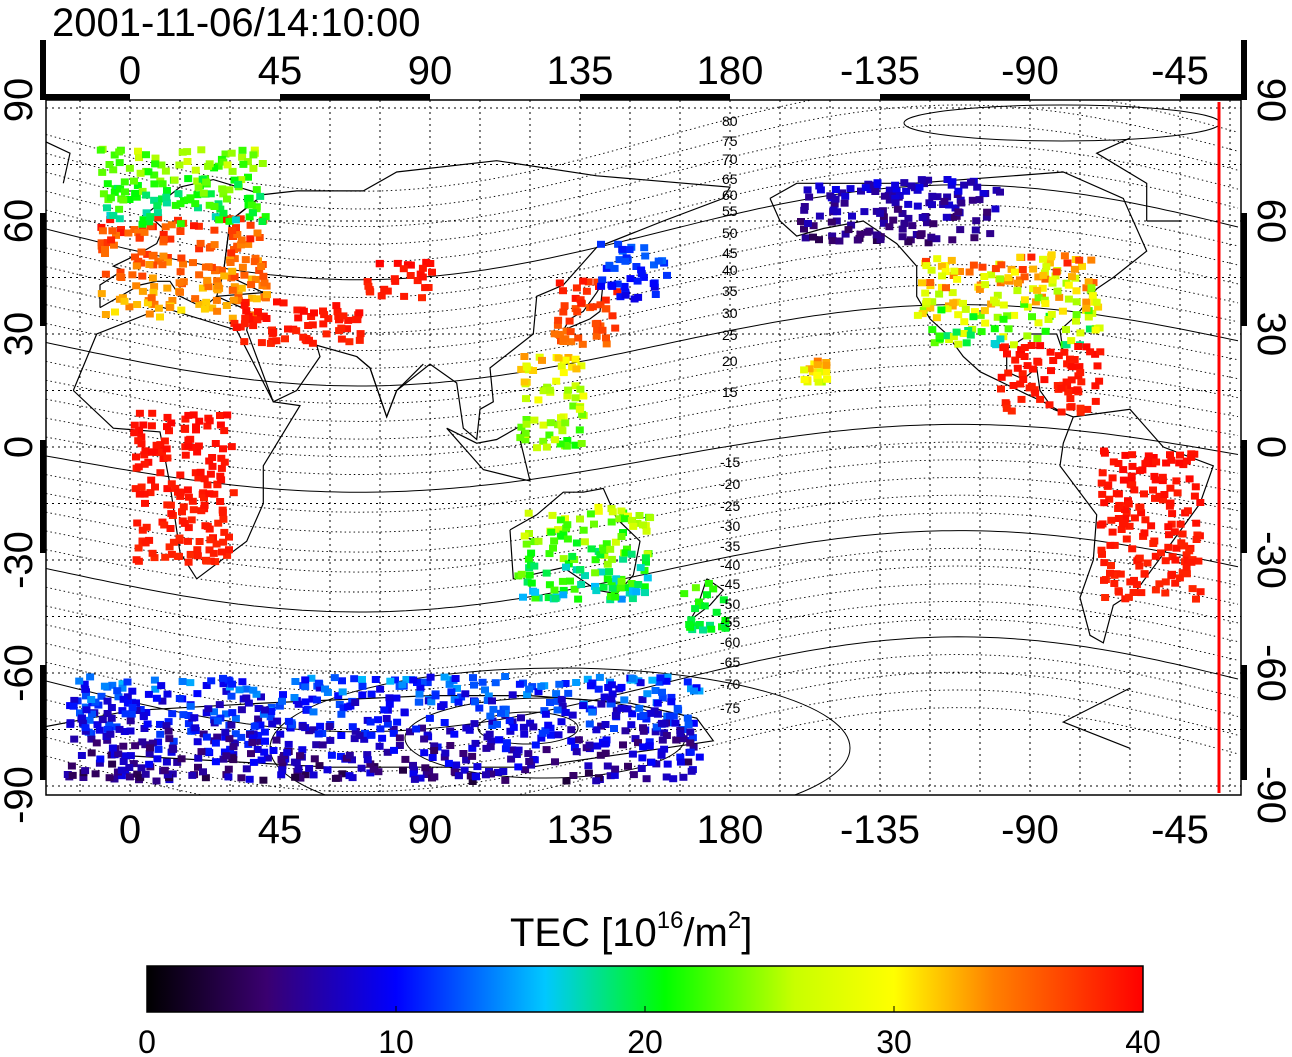 This screenshot has width=1292, height=1057. What do you see at coordinates (20, 100) in the screenshot?
I see `lat-label-left: 90` at bounding box center [20, 100].